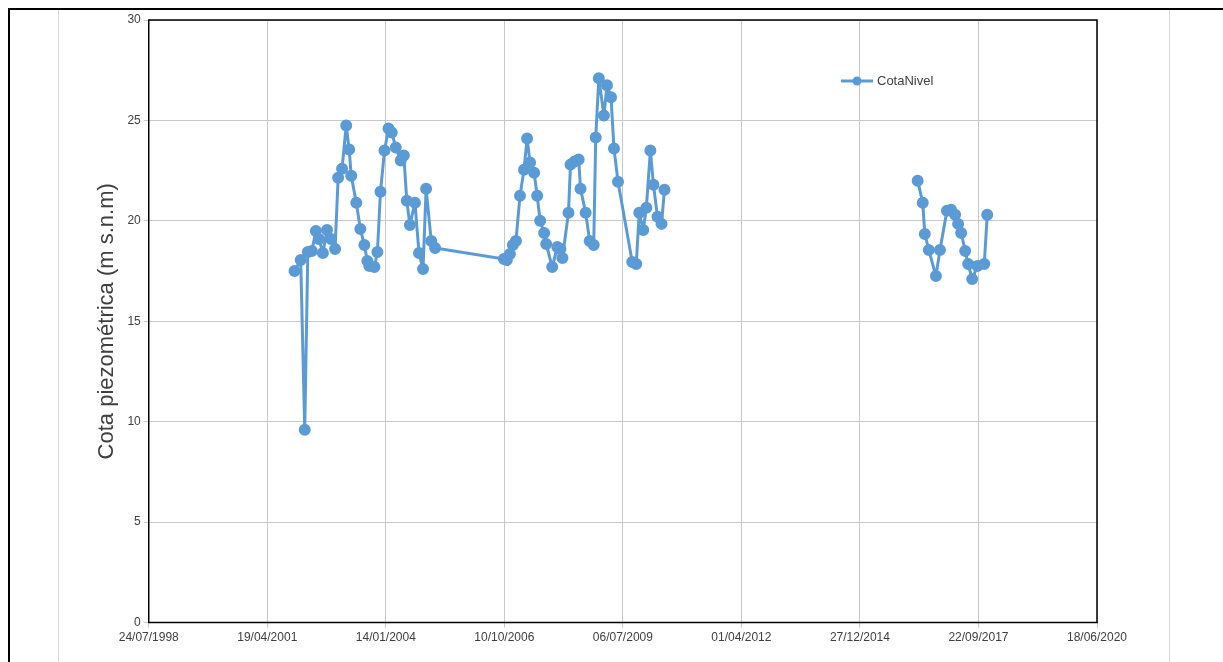  What do you see at coordinates (267, 637) in the screenshot?
I see `x-tick-label: 19/04/2001` at bounding box center [267, 637].